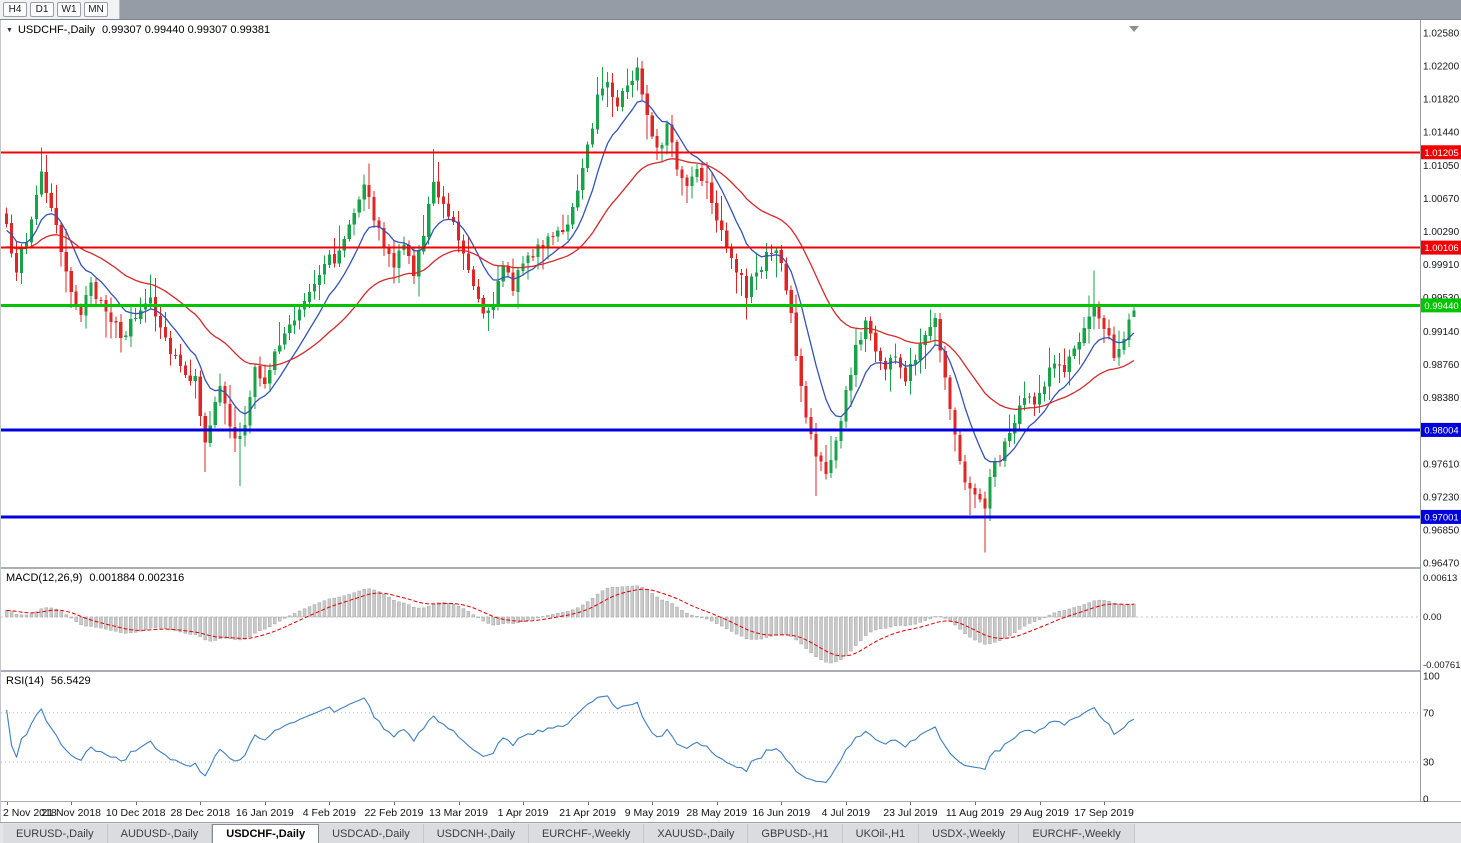 This screenshot has height=843, width=1461. I want to click on timeframe-button-w1: W1, so click(69, 9).